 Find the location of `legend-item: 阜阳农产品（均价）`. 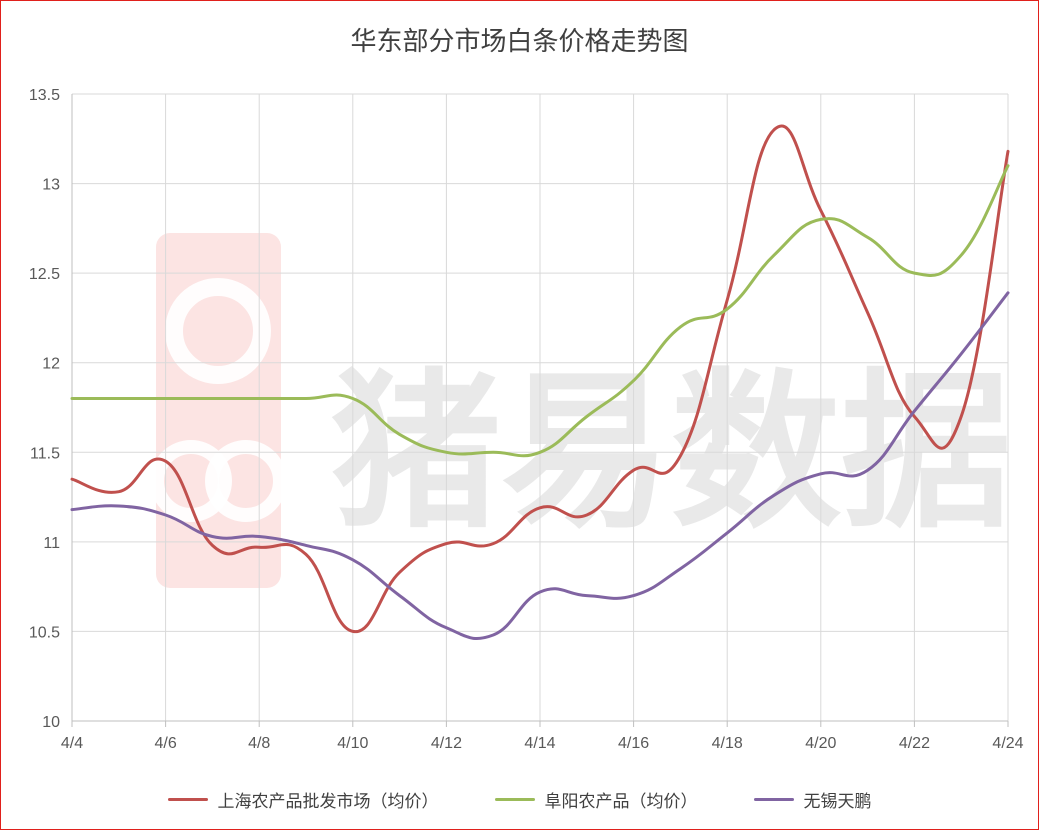

legend-item: 阜阳农产品（均价） is located at coordinates (596, 799).